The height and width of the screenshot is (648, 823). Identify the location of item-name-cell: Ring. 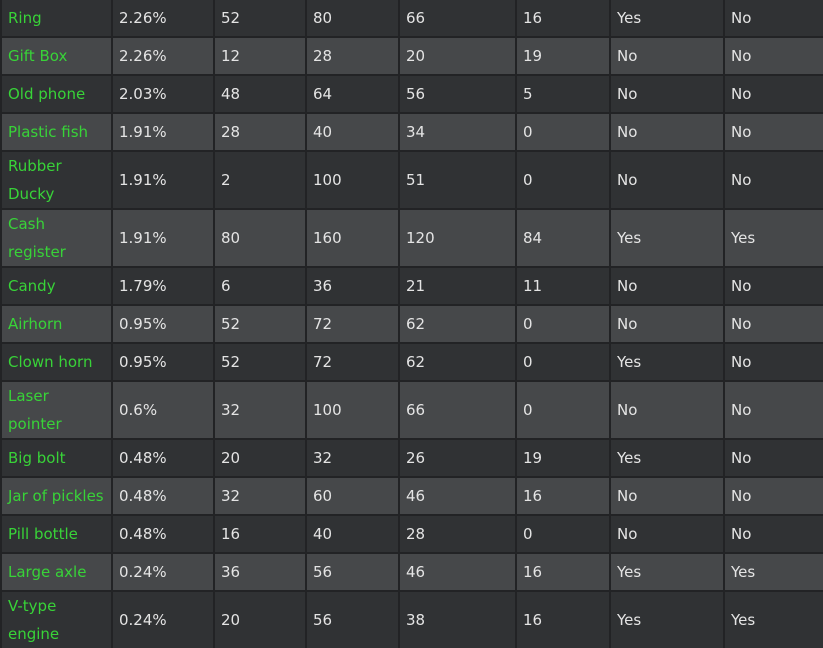
(56, 19).